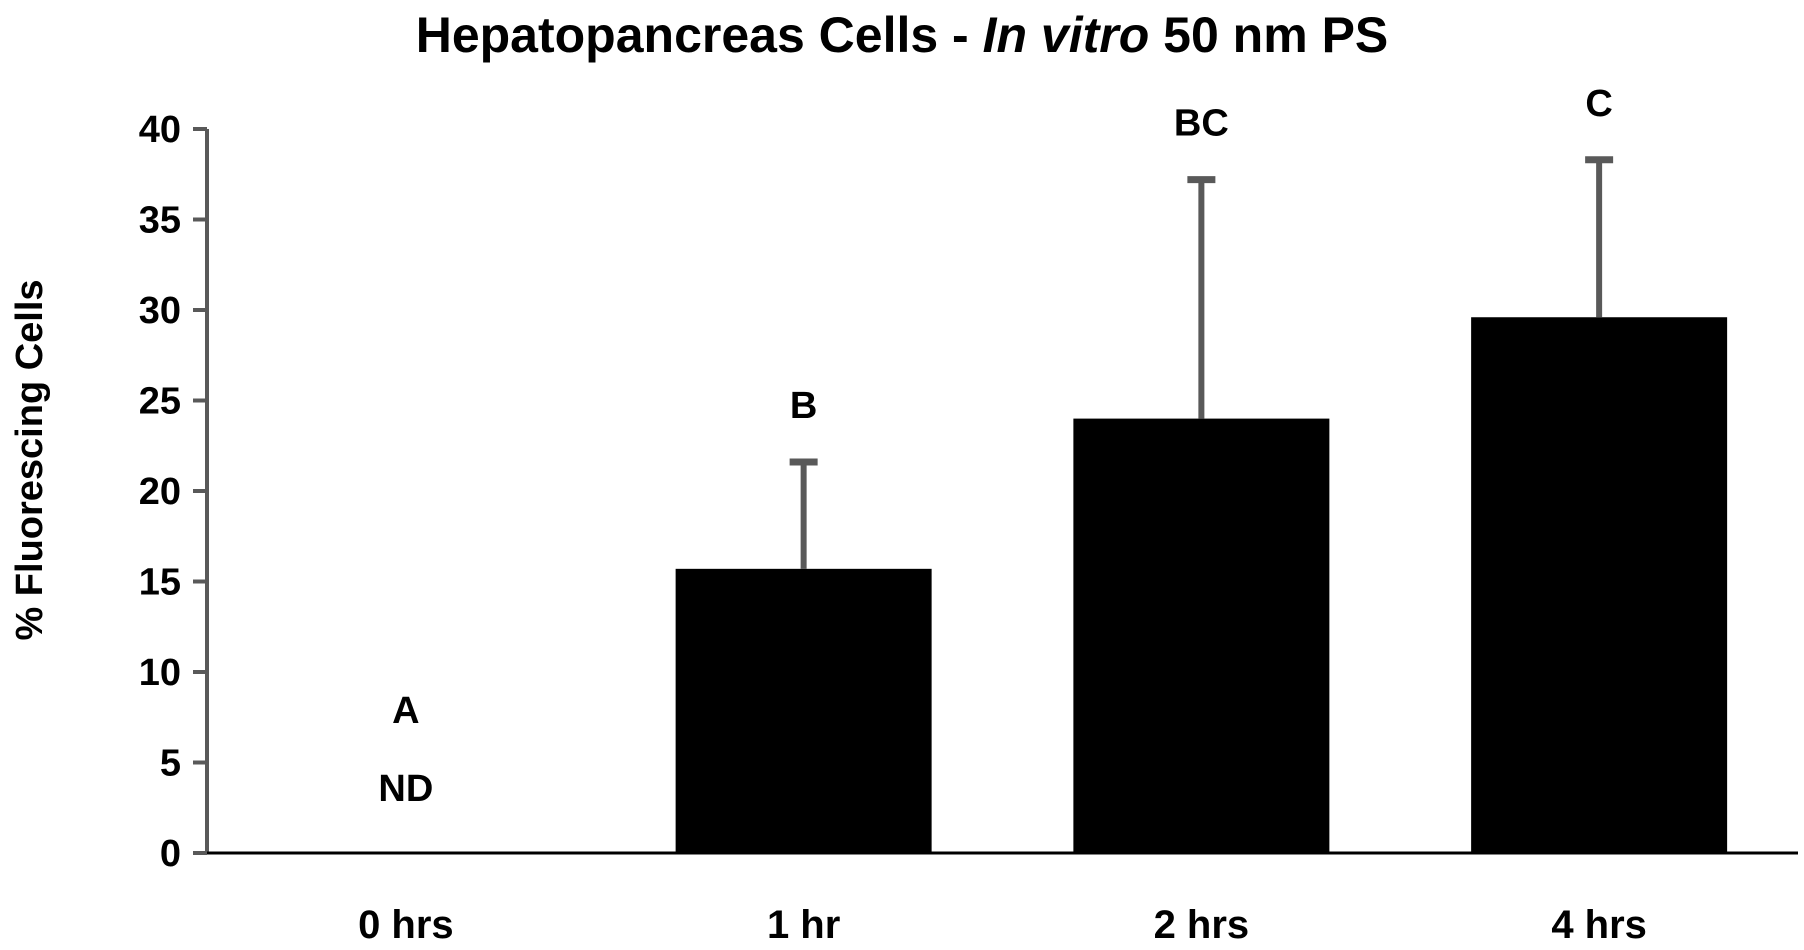 The image size is (1804, 950). I want to click on y-tick-label-0: 0, so click(170, 854).